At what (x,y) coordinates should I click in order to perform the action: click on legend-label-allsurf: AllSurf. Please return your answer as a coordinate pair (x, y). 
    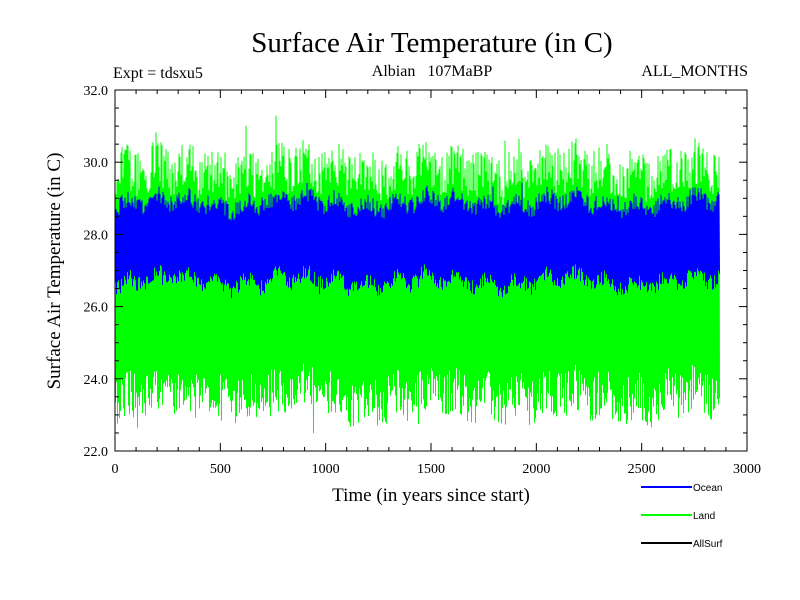
    Looking at the image, I should click on (708, 544).